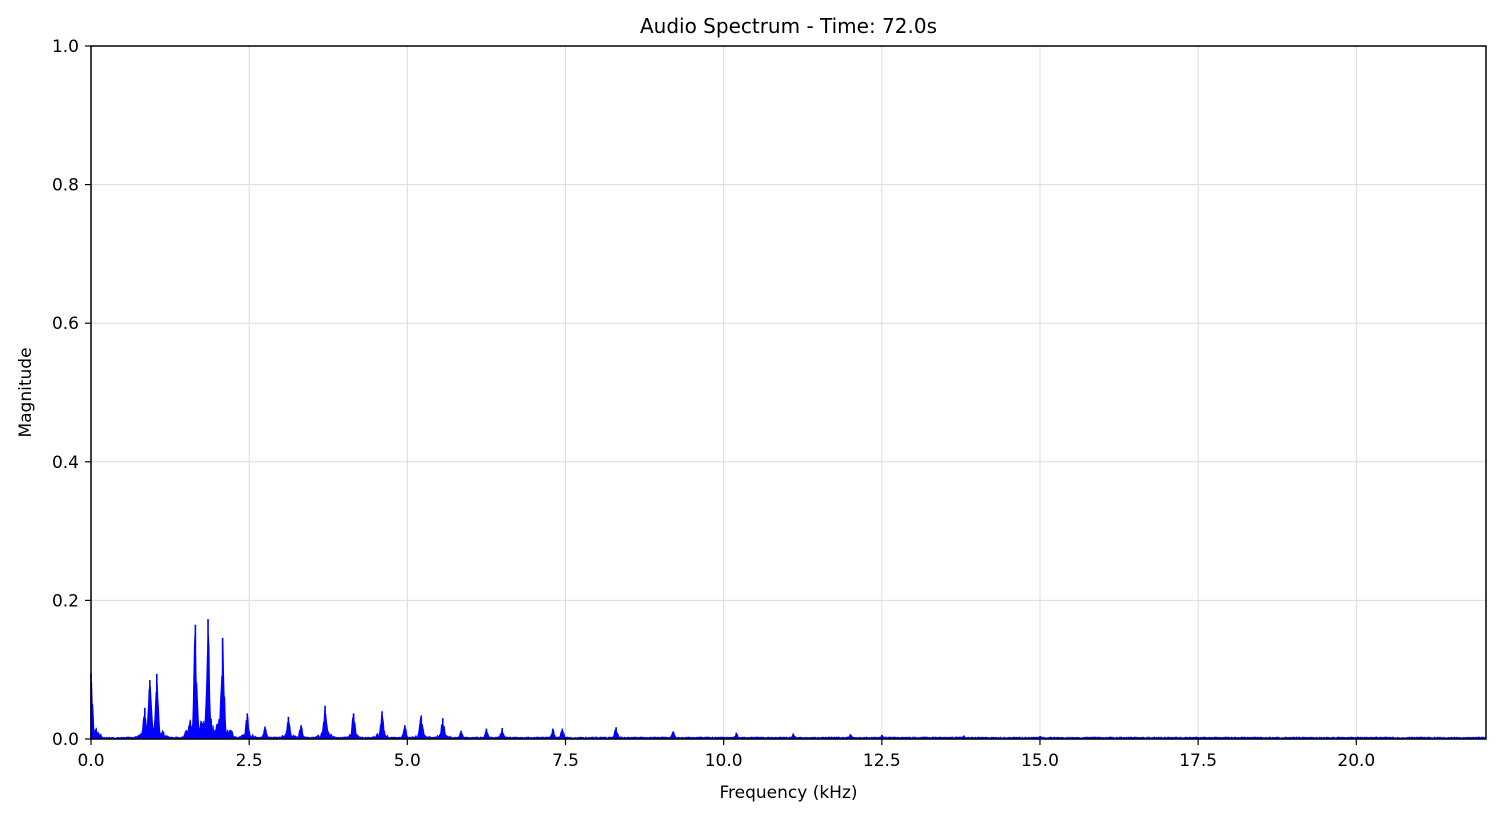  Describe the element at coordinates (565, 761) in the screenshot. I see `x-tick-label: 7.5` at that location.